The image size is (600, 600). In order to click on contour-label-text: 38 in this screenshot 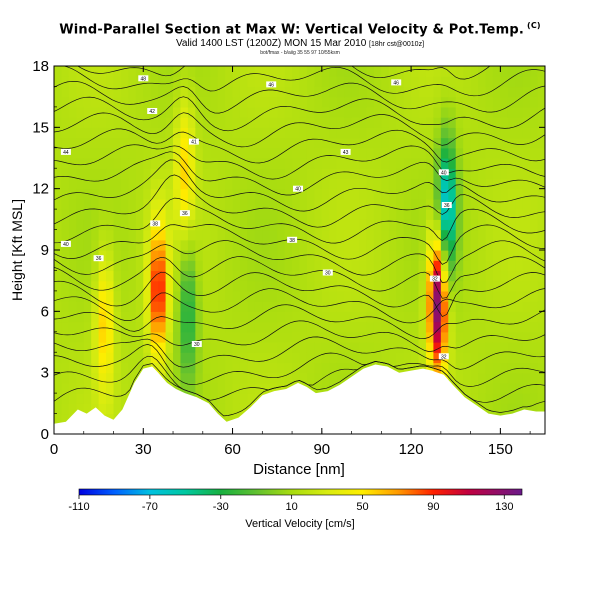, I will do `click(155, 224)`.